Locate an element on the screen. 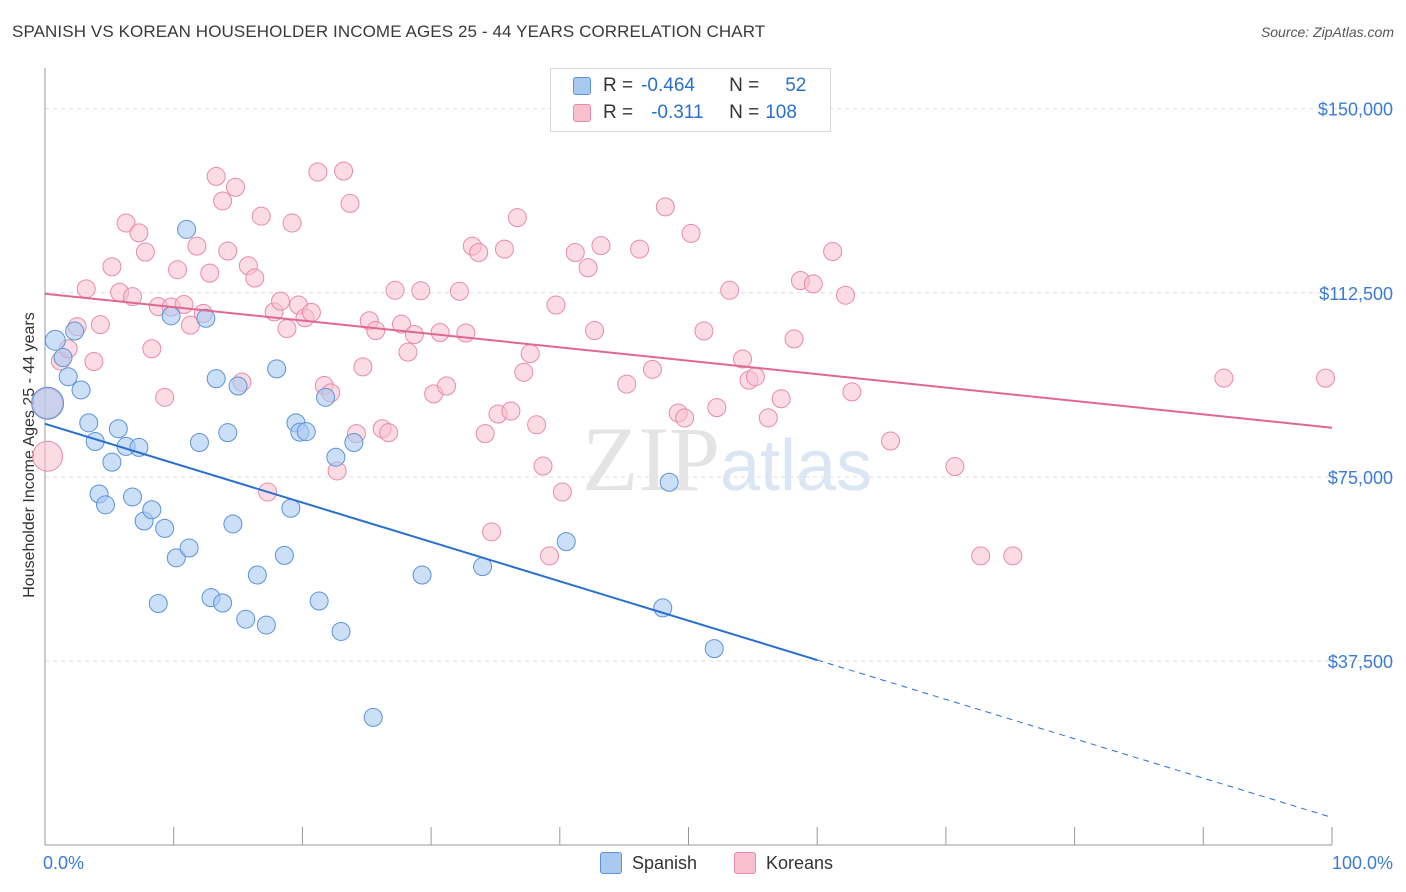 Image resolution: width=1406 pixels, height=892 pixels. legend-item-spanish: Spanish is located at coordinates (648, 863).